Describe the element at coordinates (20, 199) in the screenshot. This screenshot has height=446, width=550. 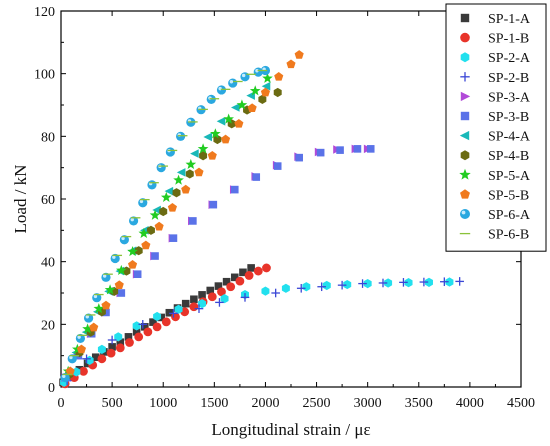
I see `y-axis-label: Load / kN` at that location.